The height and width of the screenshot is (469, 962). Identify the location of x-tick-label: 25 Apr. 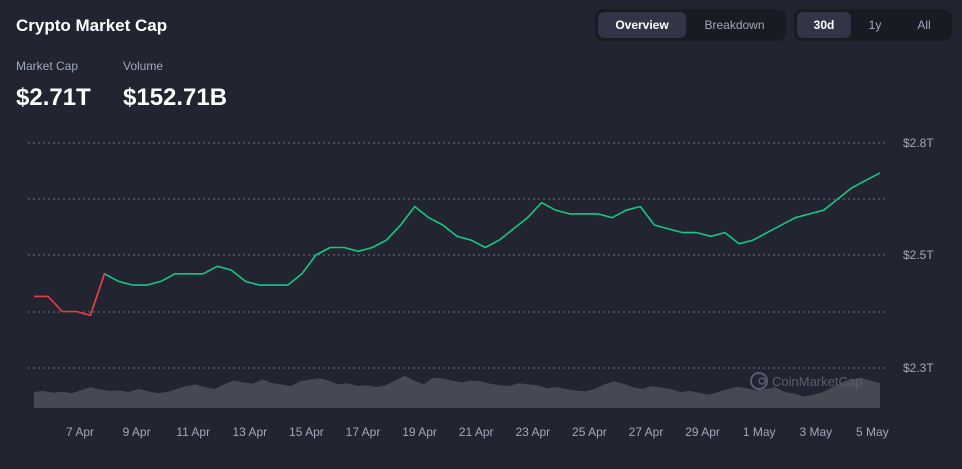
(589, 432).